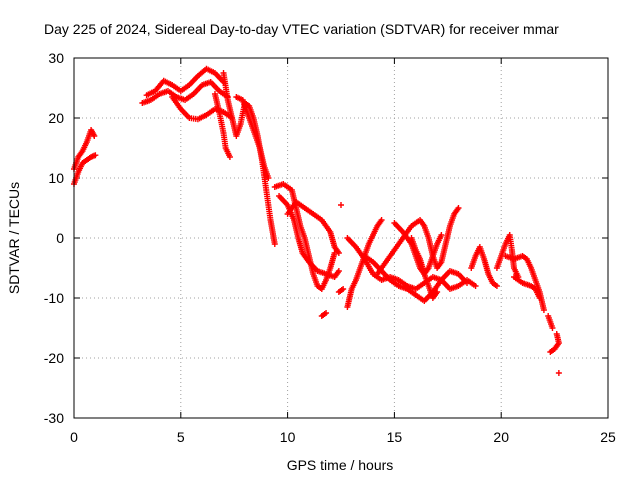 Image resolution: width=640 pixels, height=480 pixels. Describe the element at coordinates (54, 298) in the screenshot. I see `y-tick-label: -10` at that location.